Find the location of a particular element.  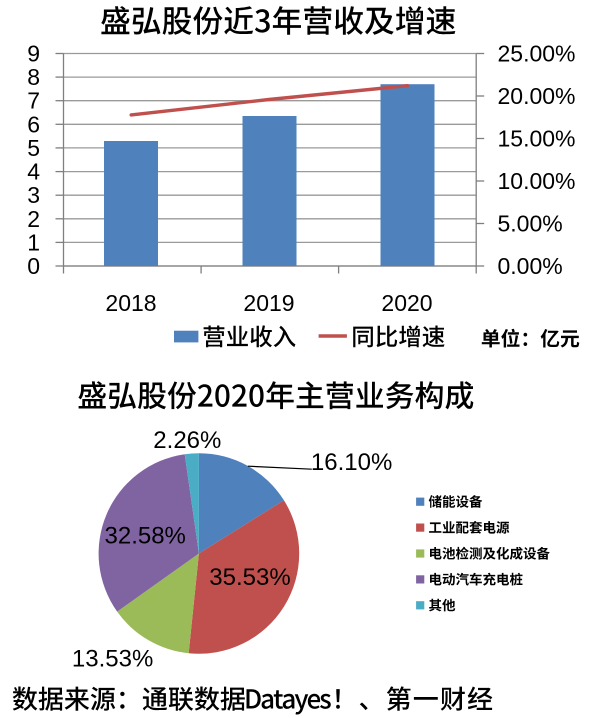

svg-text: 7 is located at coordinates (33, 101).